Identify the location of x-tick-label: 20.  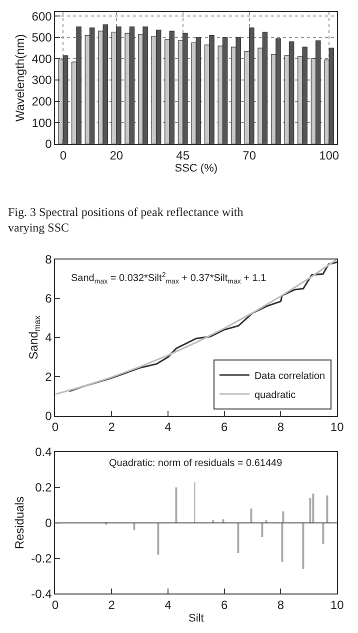
(117, 155).